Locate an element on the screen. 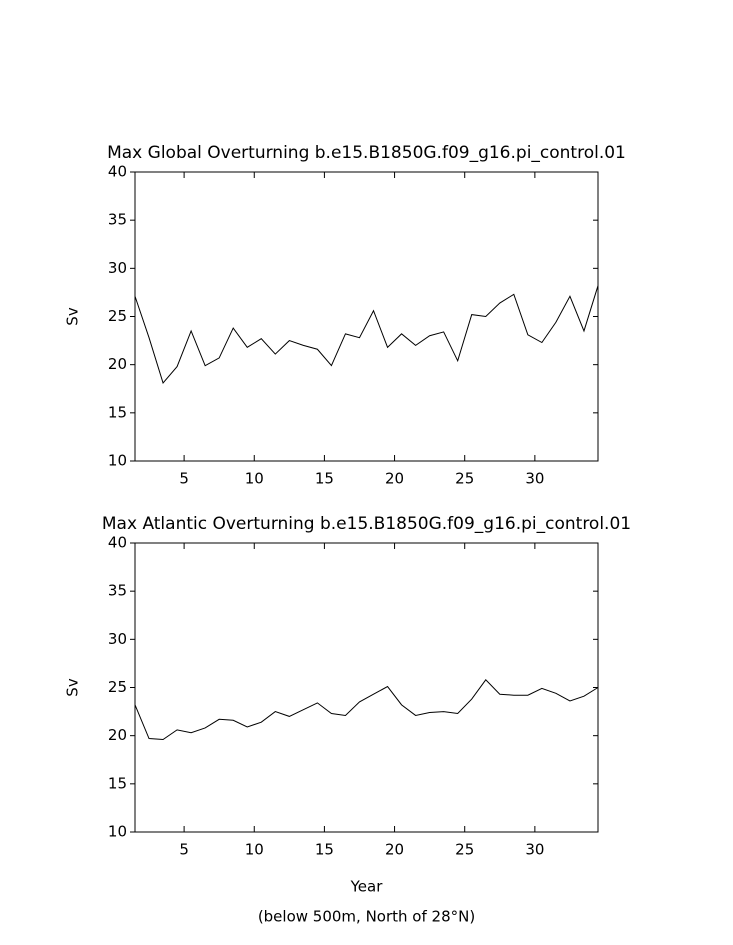 The height and width of the screenshot is (945, 733). annotation: (below 500m, North of 28°N) is located at coordinates (366, 917).